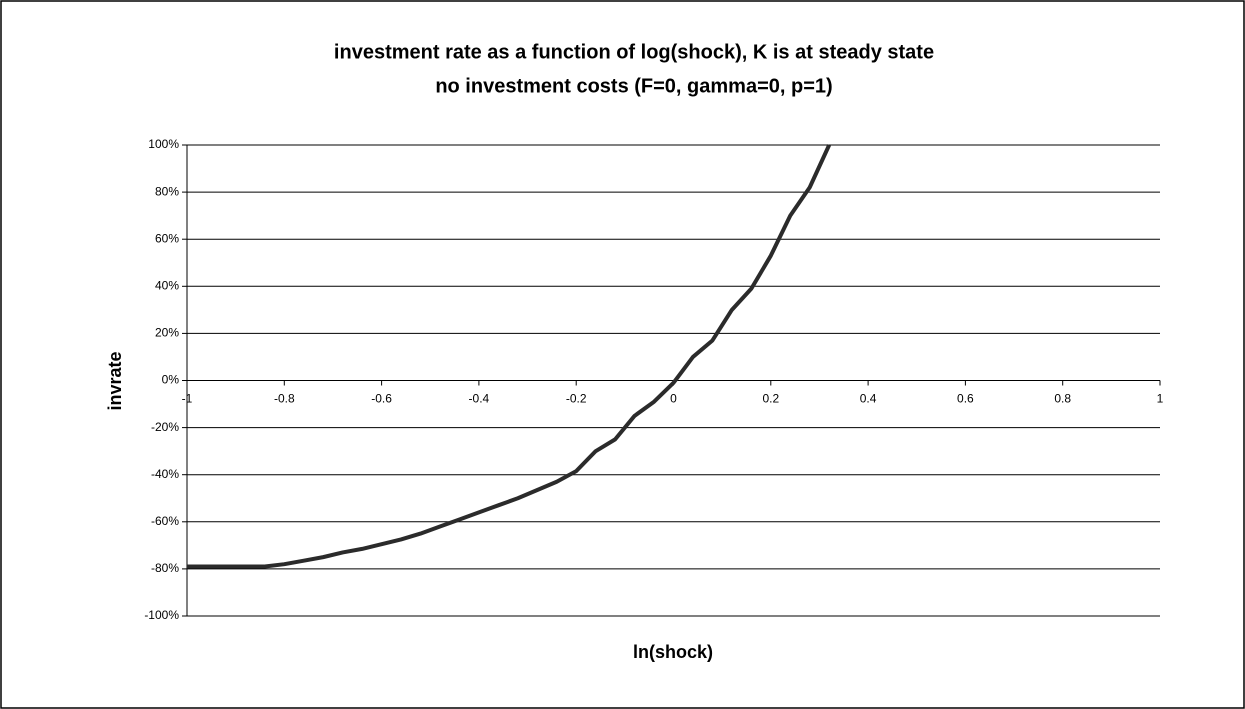 The width and height of the screenshot is (1245, 709). Describe the element at coordinates (167, 285) in the screenshot. I see `y-tick-label: 40%` at that location.